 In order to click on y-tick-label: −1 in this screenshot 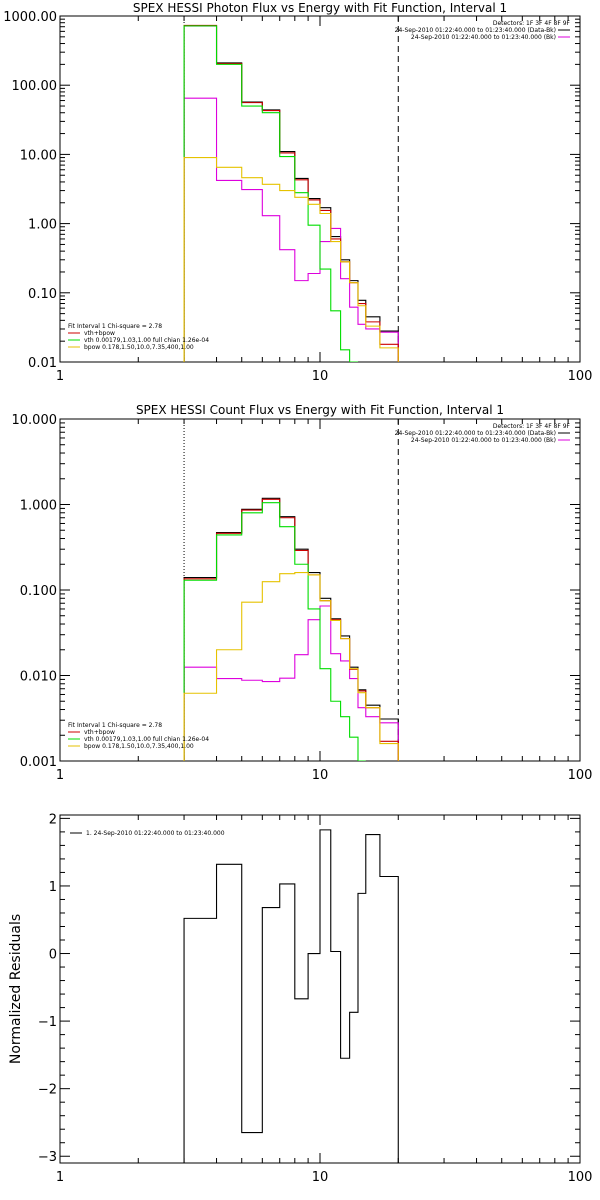, I will do `click(47, 1022)`.